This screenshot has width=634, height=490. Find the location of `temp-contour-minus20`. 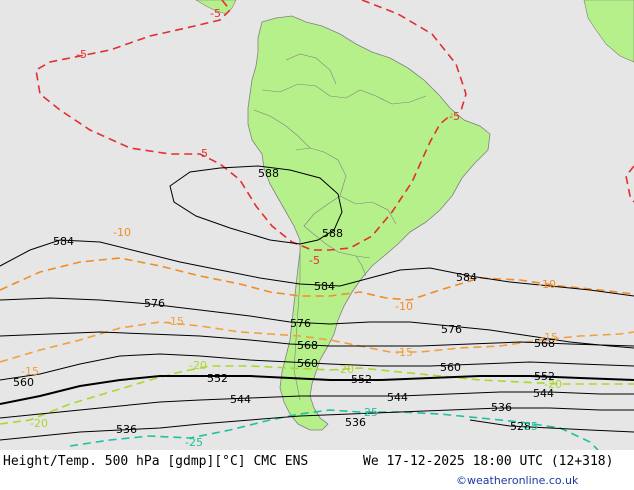

temp-contour-minus20 is located at coordinates (317, 395).